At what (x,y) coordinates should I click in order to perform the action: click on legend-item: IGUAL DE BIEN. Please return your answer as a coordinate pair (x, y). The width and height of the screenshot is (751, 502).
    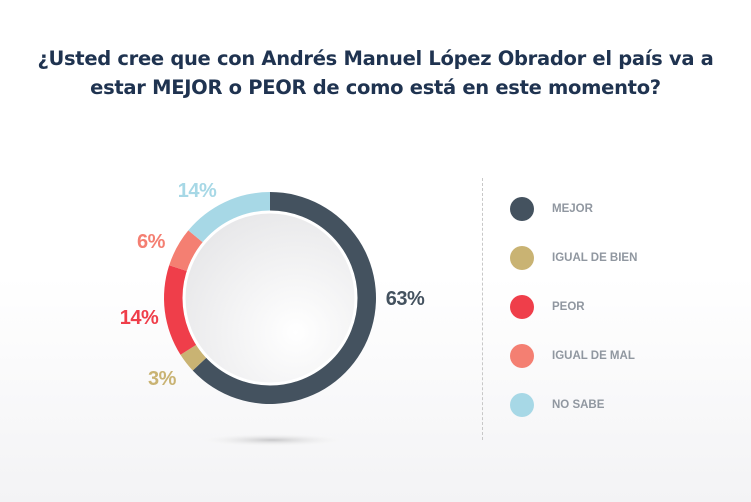
    Looking at the image, I should click on (573, 257).